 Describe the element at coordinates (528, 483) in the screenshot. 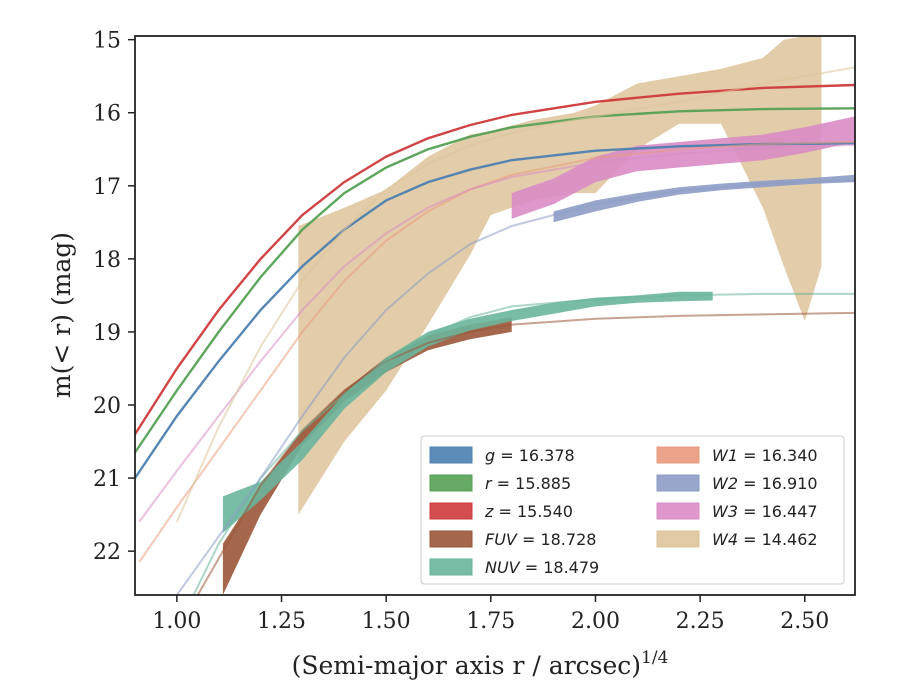

I see `legend-label-r: r = 15.885` at that location.